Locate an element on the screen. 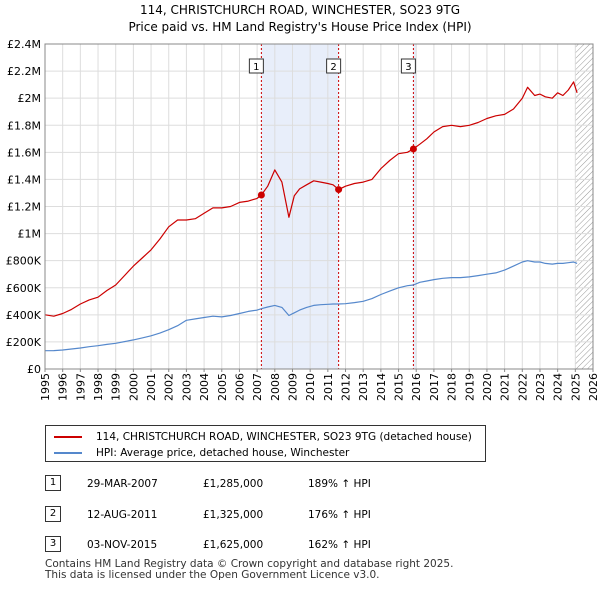 This screenshot has height=590, width=600. x-tick-label: 2025 is located at coordinates (575, 387).